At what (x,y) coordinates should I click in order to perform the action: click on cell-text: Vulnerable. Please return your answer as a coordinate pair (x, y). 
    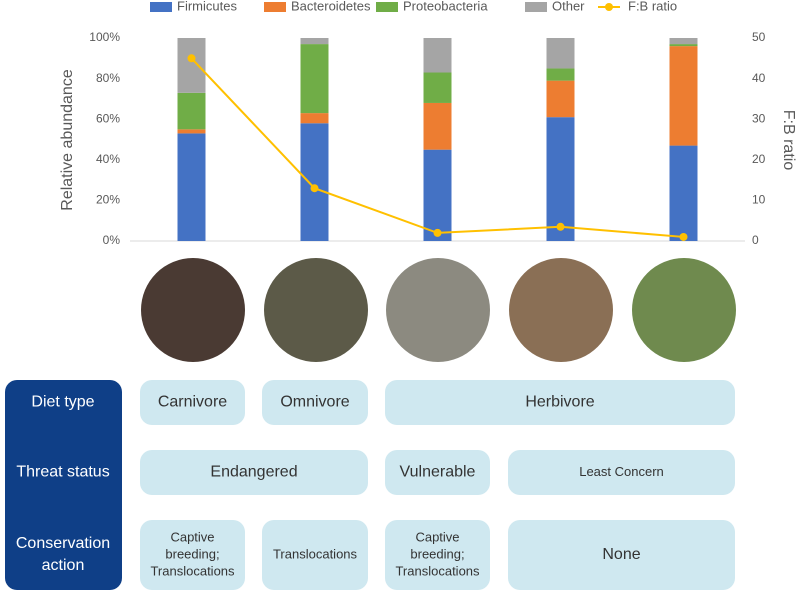
    Looking at the image, I should click on (438, 472).